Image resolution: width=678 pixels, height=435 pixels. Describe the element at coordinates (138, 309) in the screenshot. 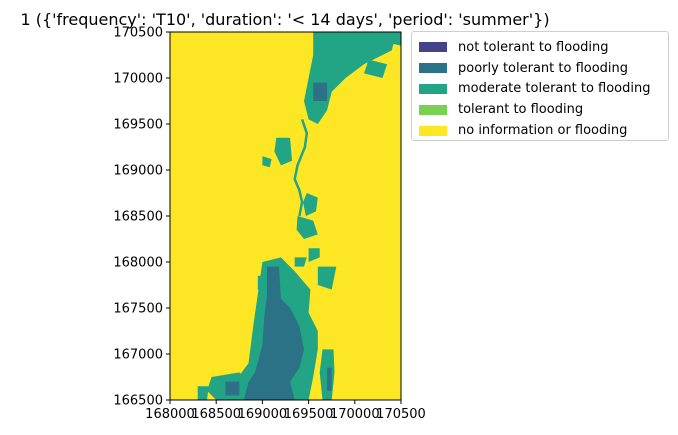

I see `y-tick-label: 167500` at that location.